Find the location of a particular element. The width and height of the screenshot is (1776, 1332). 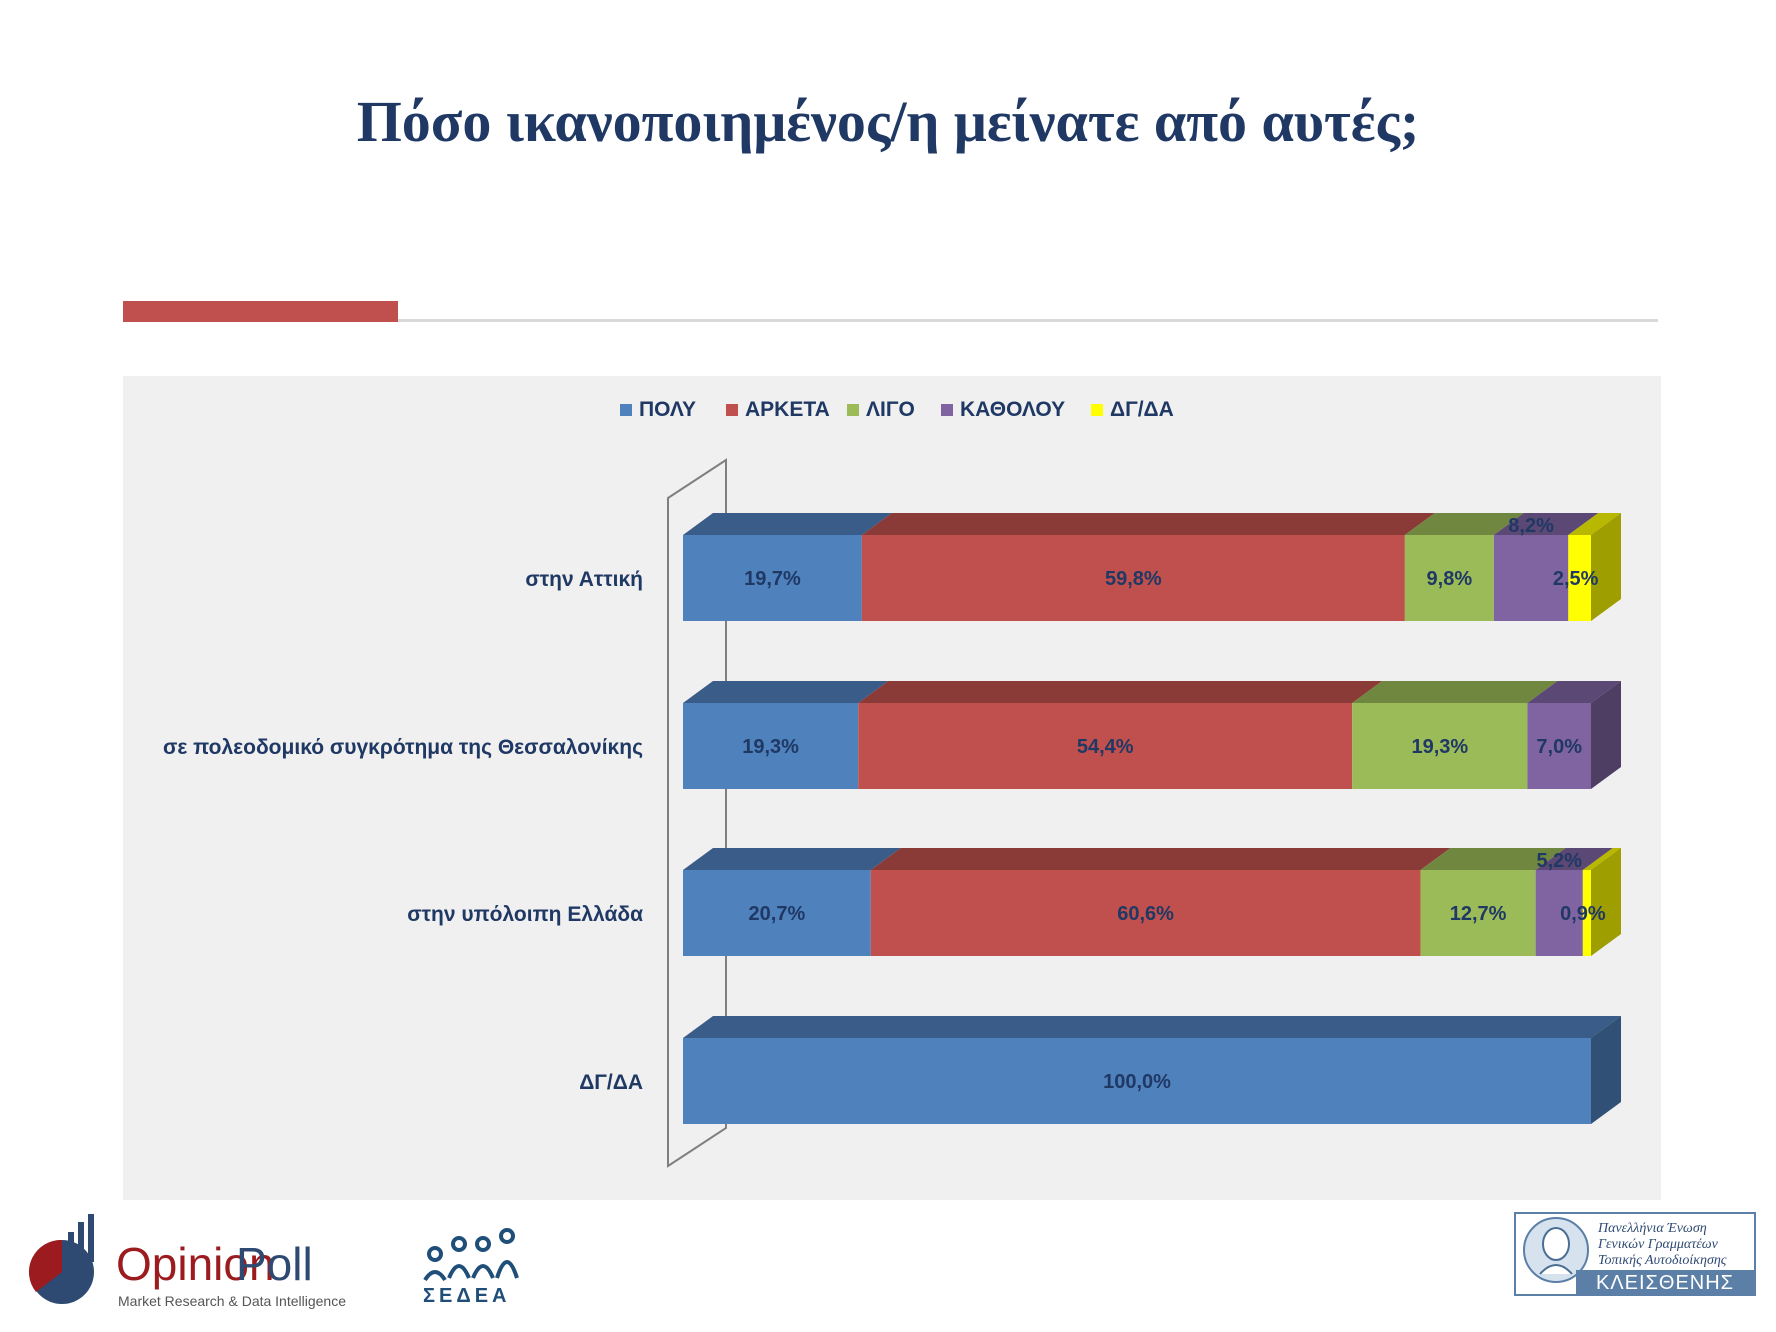

data-label: 19,7% is located at coordinates (772, 579).